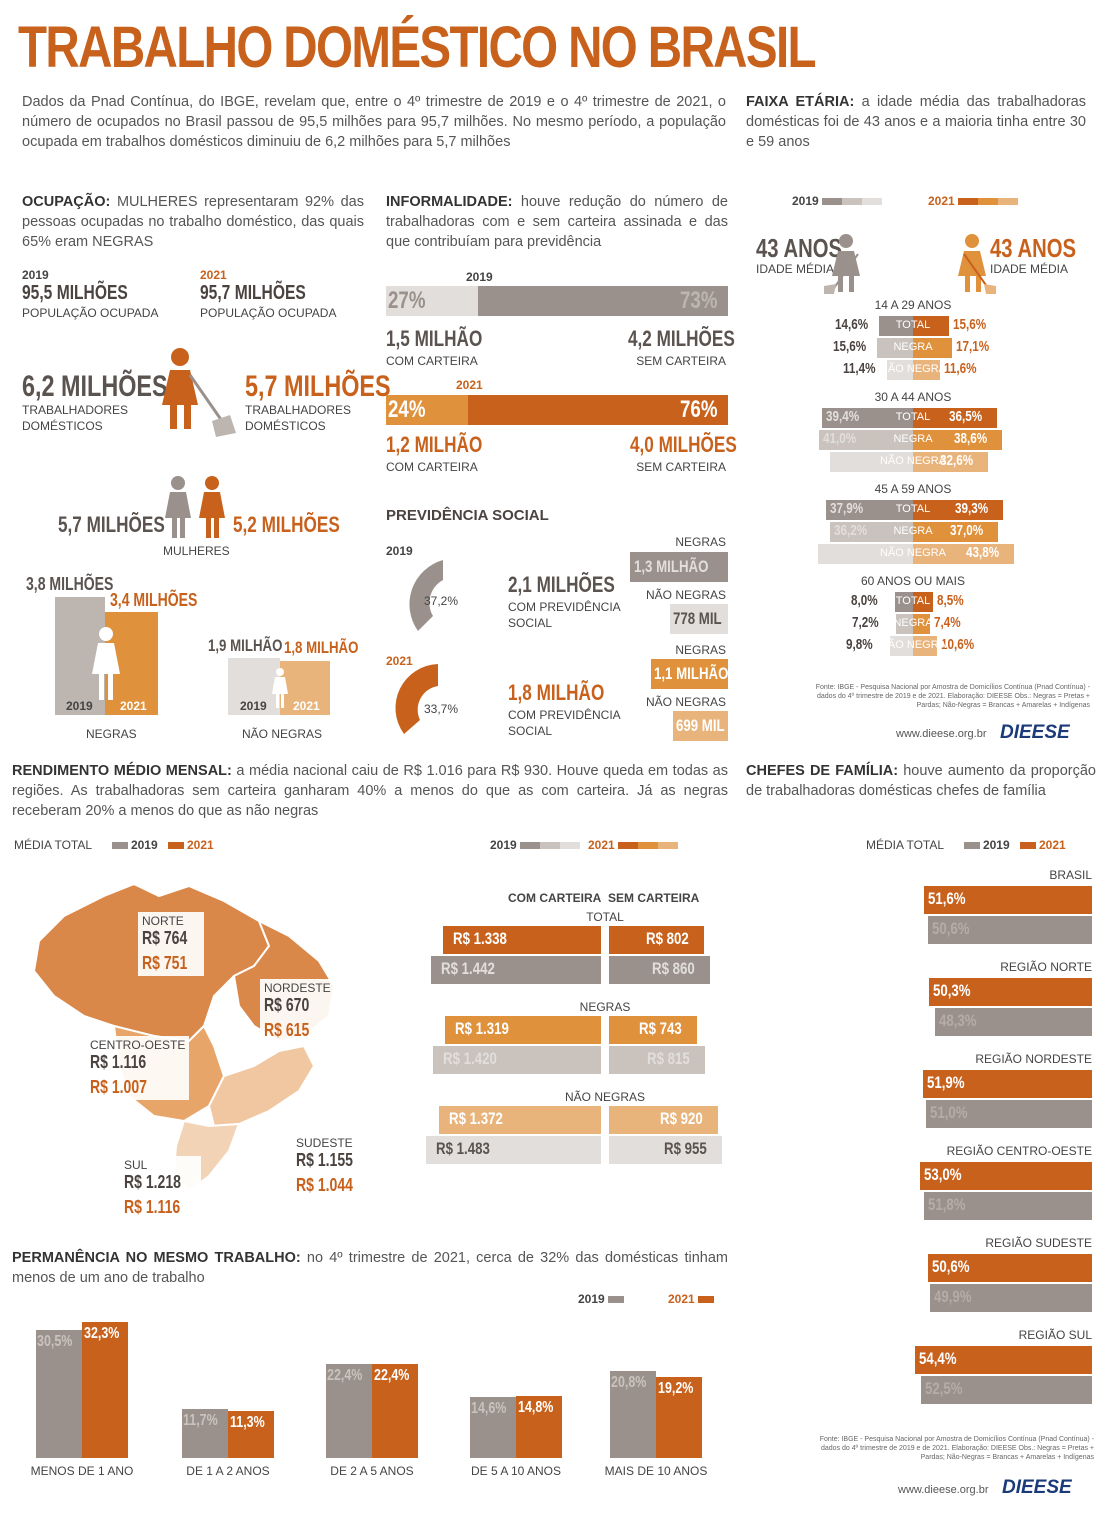 The image size is (1105, 1516). What do you see at coordinates (605, 917) in the screenshot?
I see `rend-group-title: TOTAL` at bounding box center [605, 917].